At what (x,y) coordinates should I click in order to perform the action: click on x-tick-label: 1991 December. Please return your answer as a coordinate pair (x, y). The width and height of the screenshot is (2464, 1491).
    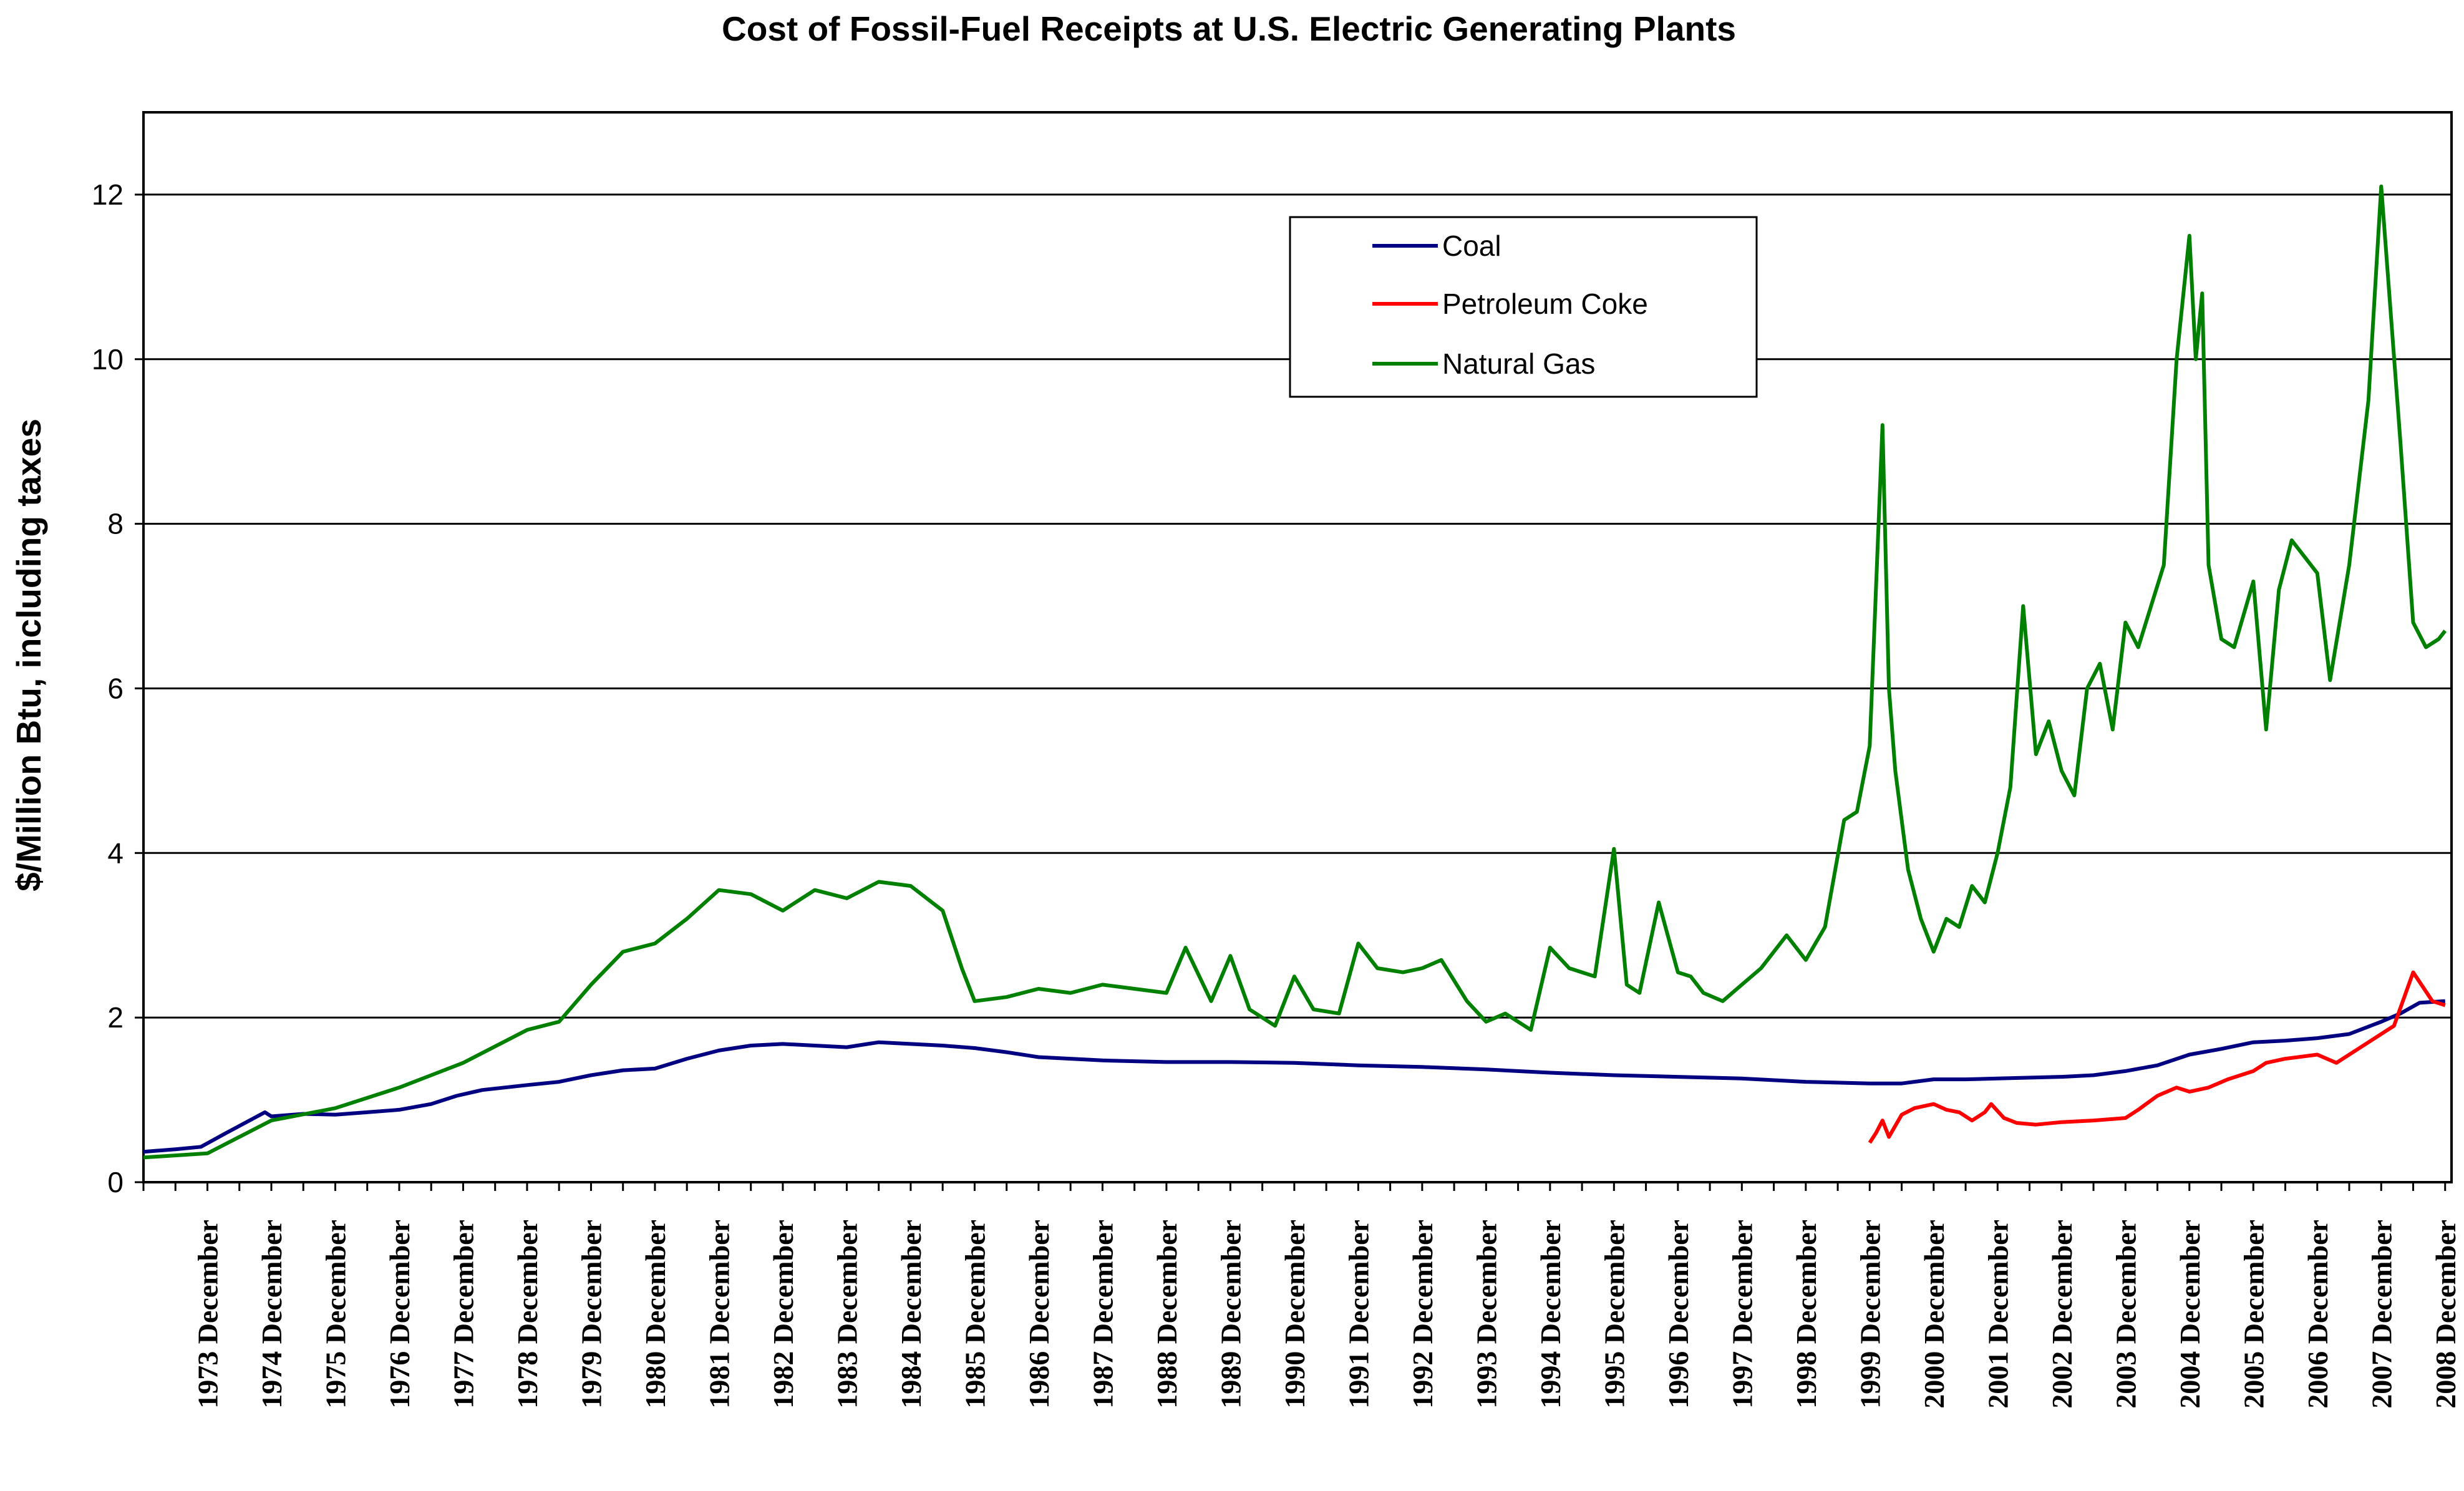
    Looking at the image, I should click on (1358, 1314).